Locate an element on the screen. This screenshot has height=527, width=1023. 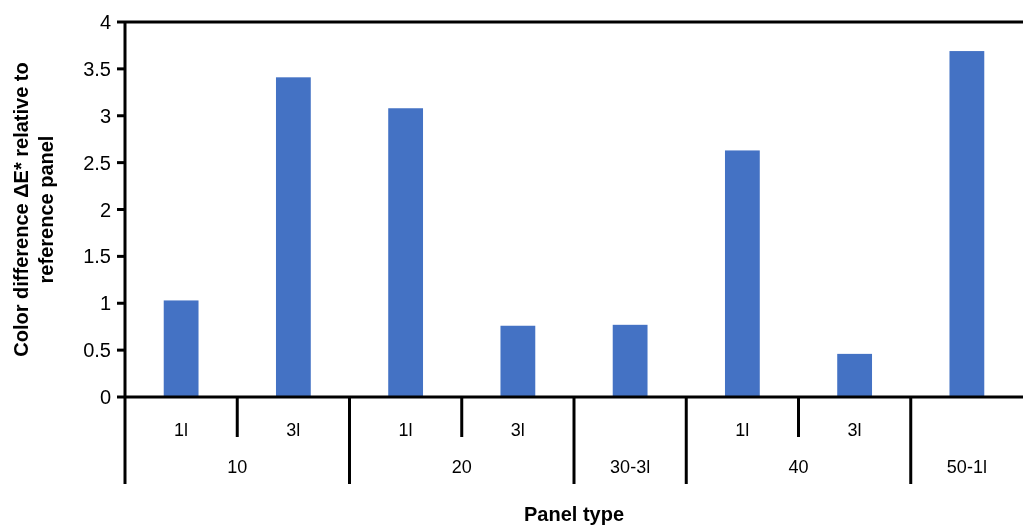
y-tick-label: 0 is located at coordinates (105, 397).